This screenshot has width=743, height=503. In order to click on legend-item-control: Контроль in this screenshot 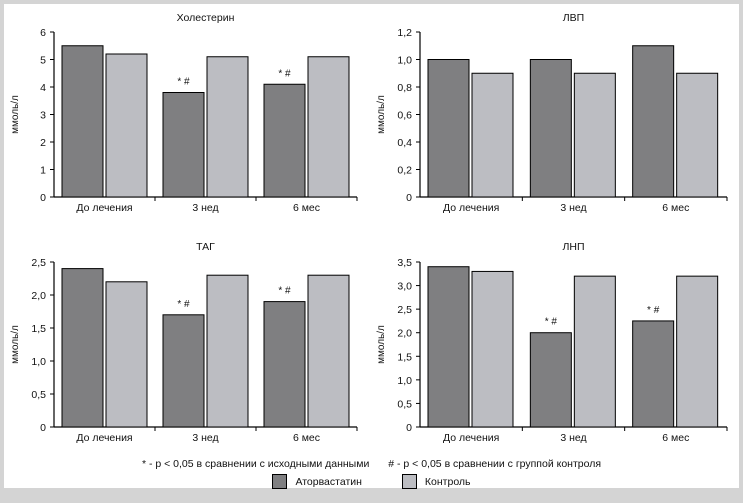, I will do `click(436, 481)`.